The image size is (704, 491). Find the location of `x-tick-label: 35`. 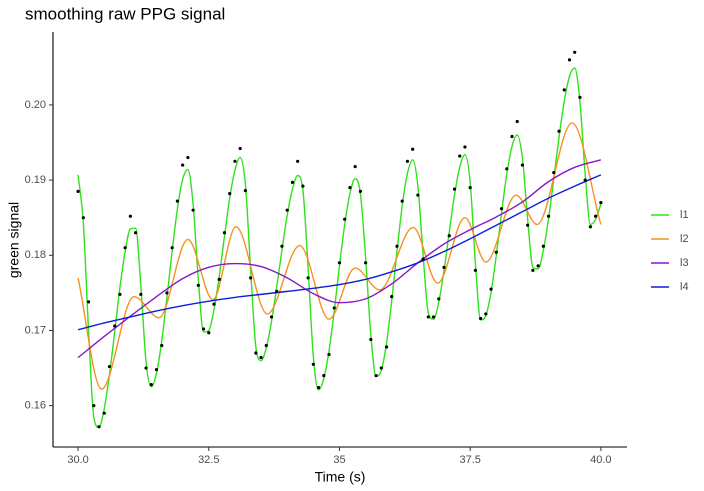

x-tick-label: 35 is located at coordinates (339, 460).